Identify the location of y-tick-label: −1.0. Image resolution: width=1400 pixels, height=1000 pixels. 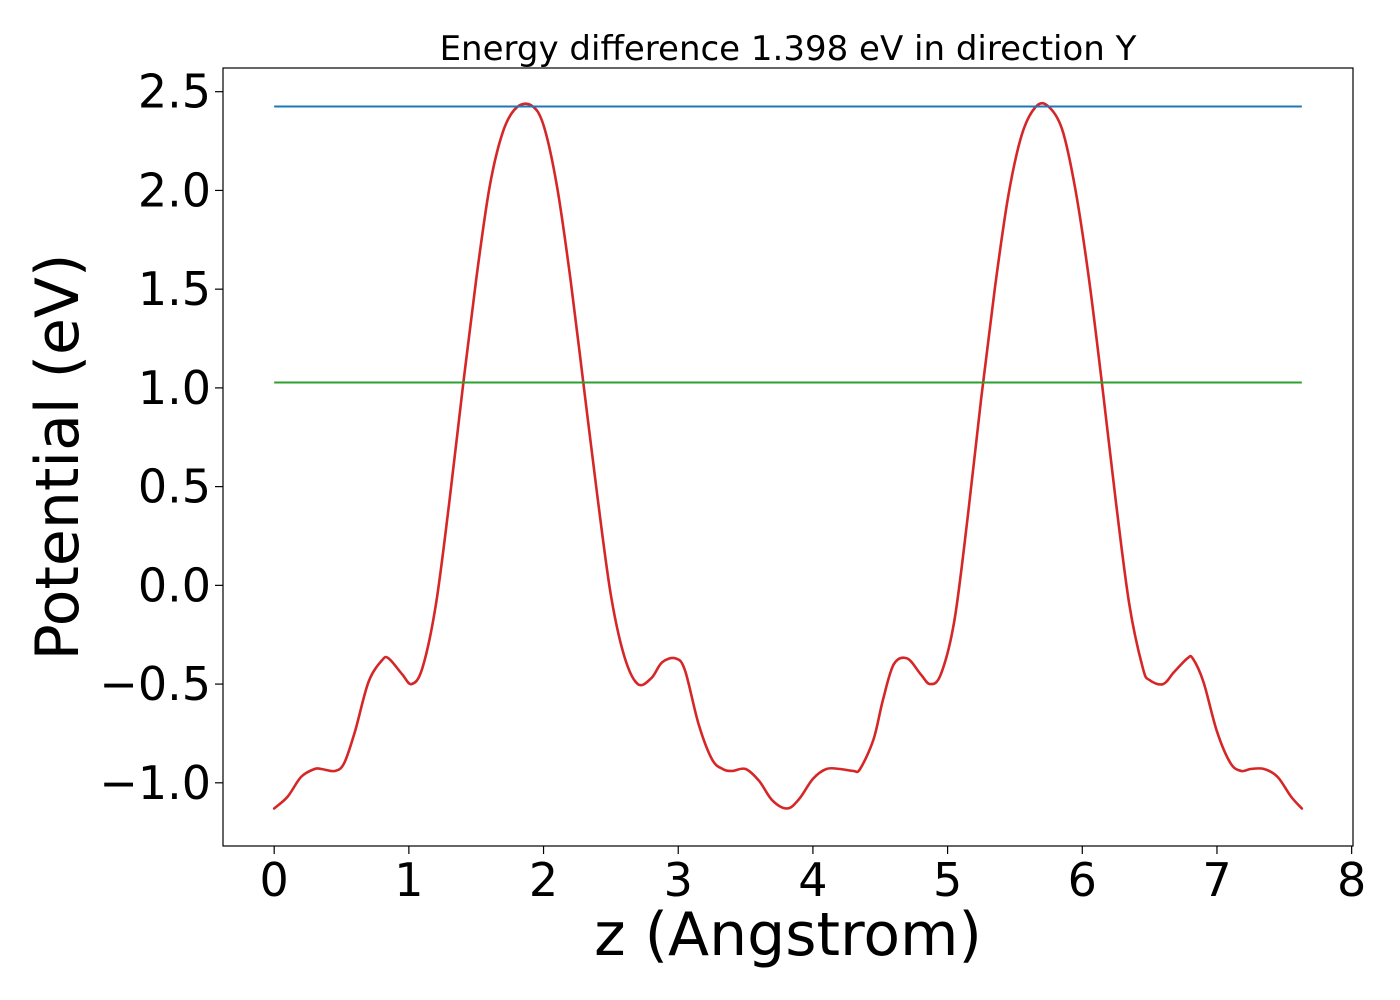
(155, 783).